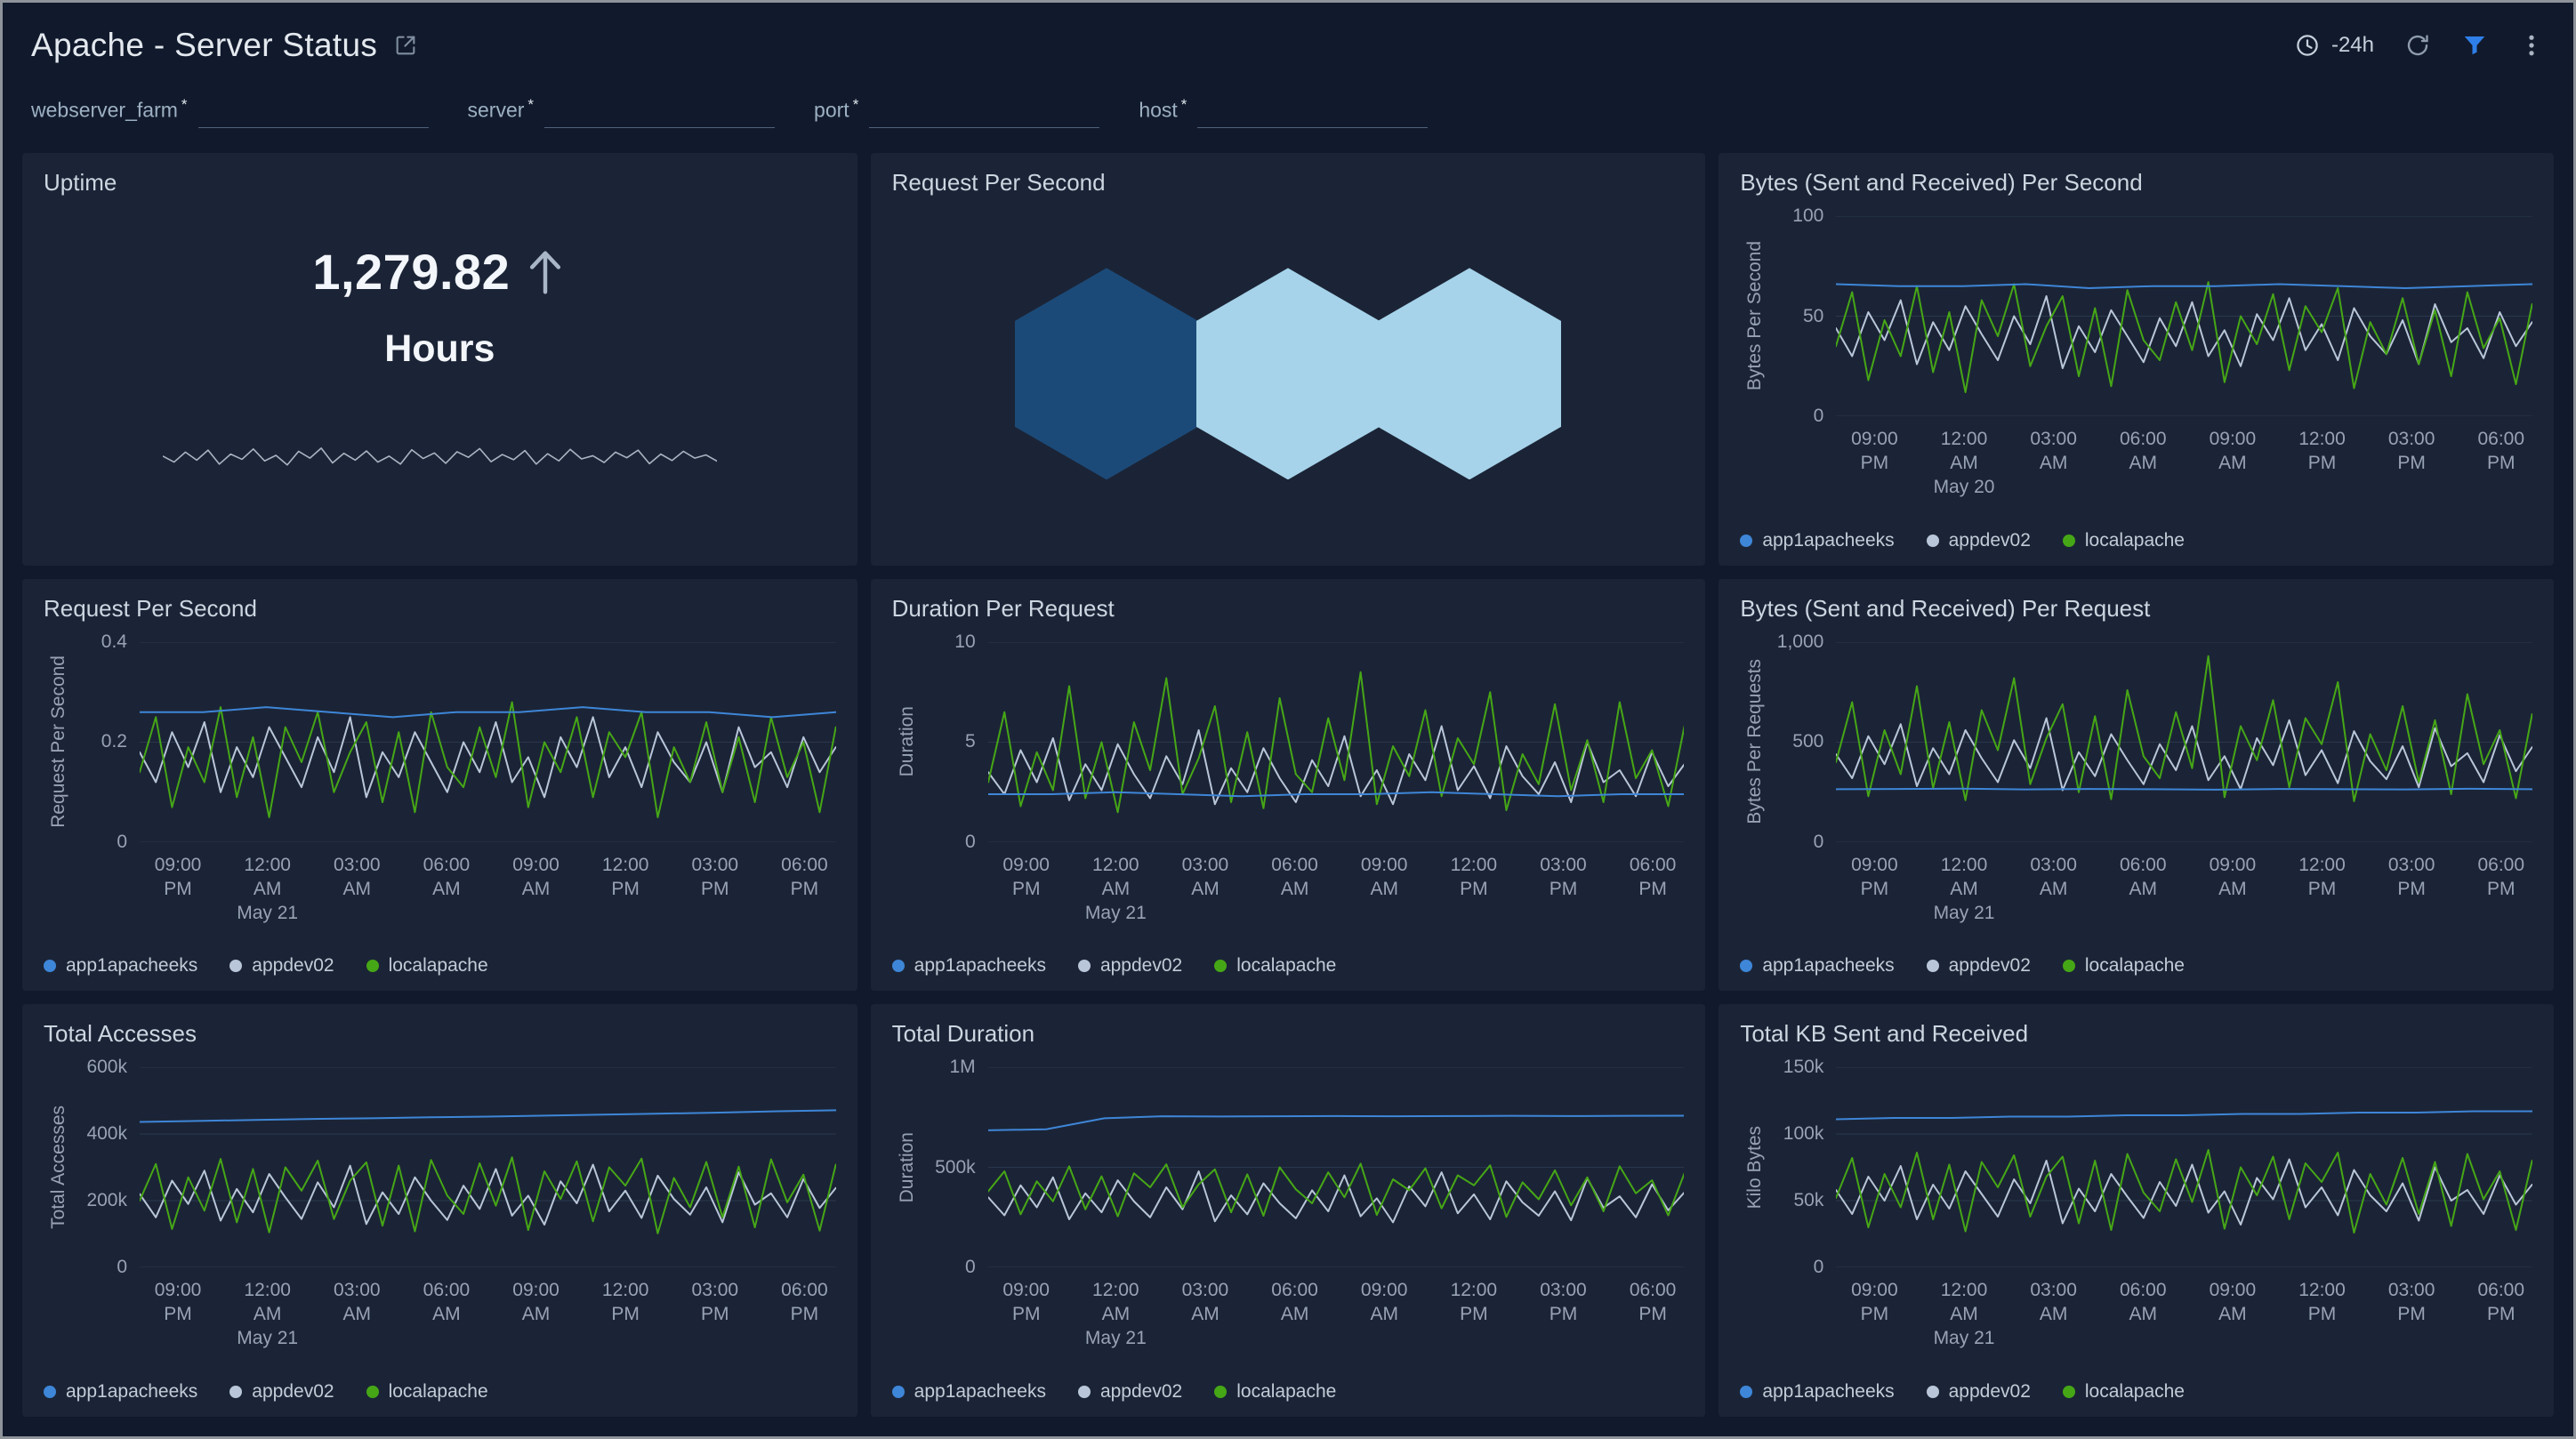  What do you see at coordinates (107, 1167) in the screenshot?
I see `y-axis-ticks: 600k 400k 200k 0` at bounding box center [107, 1167].